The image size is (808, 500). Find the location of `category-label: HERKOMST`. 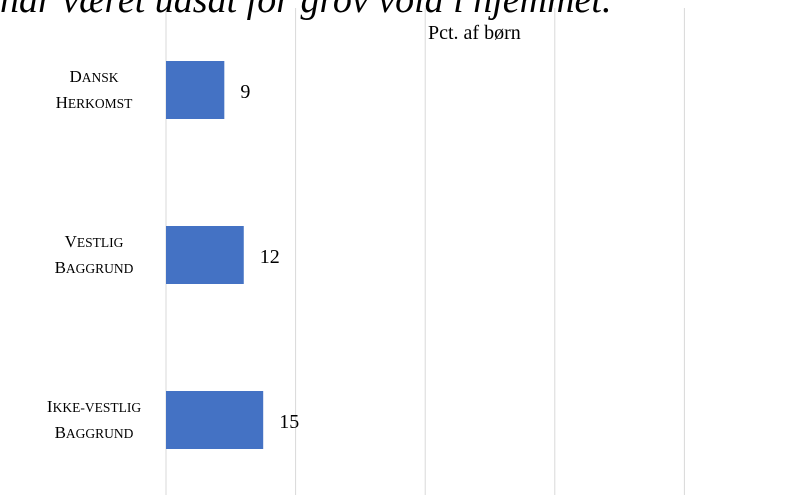

category-label: HERKOMST is located at coordinates (95, 102).